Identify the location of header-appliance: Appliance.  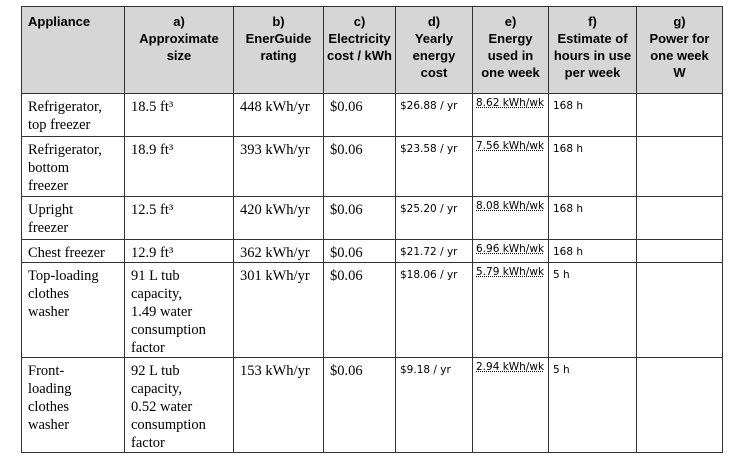
(73, 50).